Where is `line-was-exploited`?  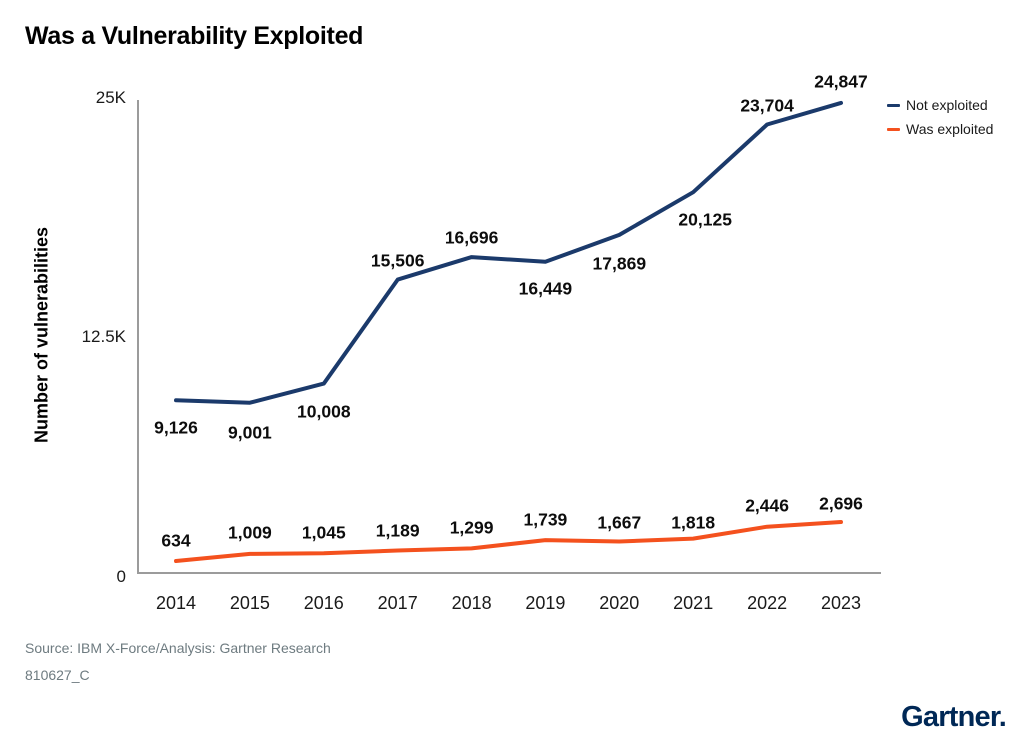
line-was-exploited is located at coordinates (508, 541).